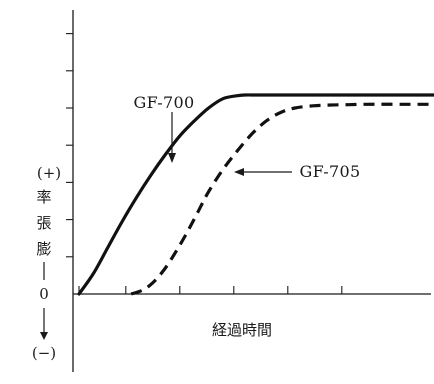  I want to click on y-down-arrow-head, so click(44, 336).